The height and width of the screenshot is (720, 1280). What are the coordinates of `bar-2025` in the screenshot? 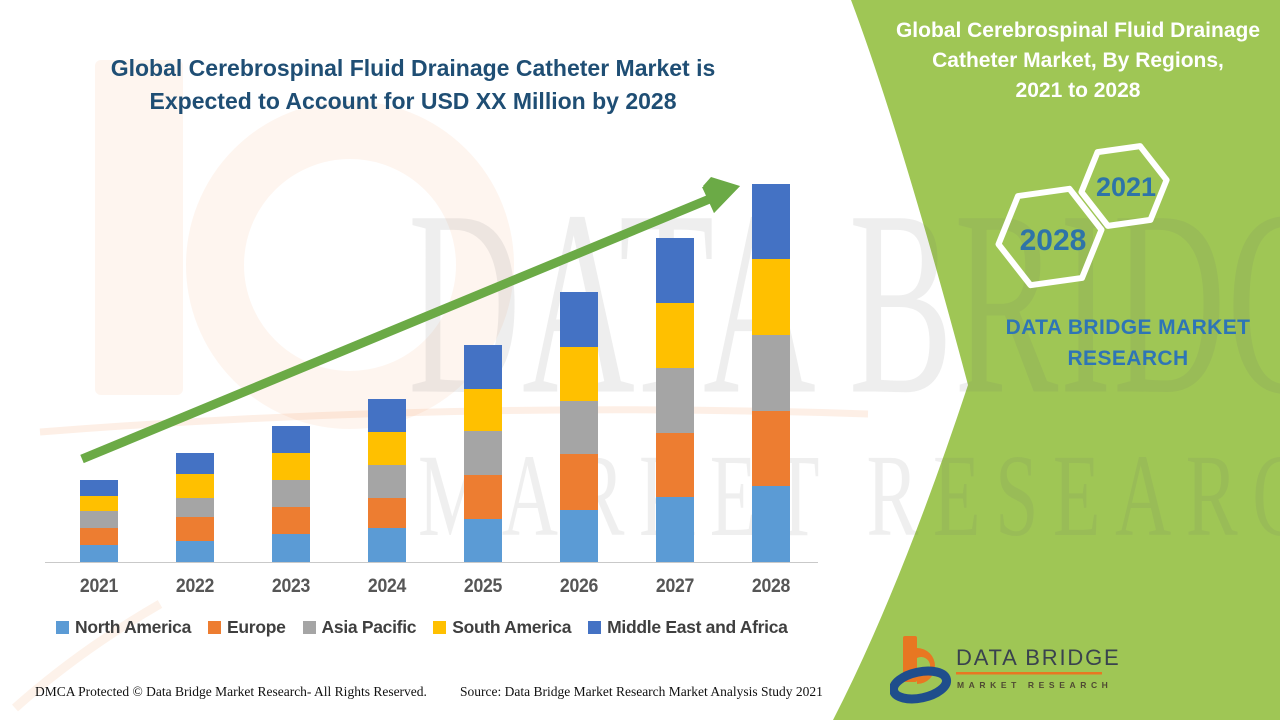 It's located at (483, 453).